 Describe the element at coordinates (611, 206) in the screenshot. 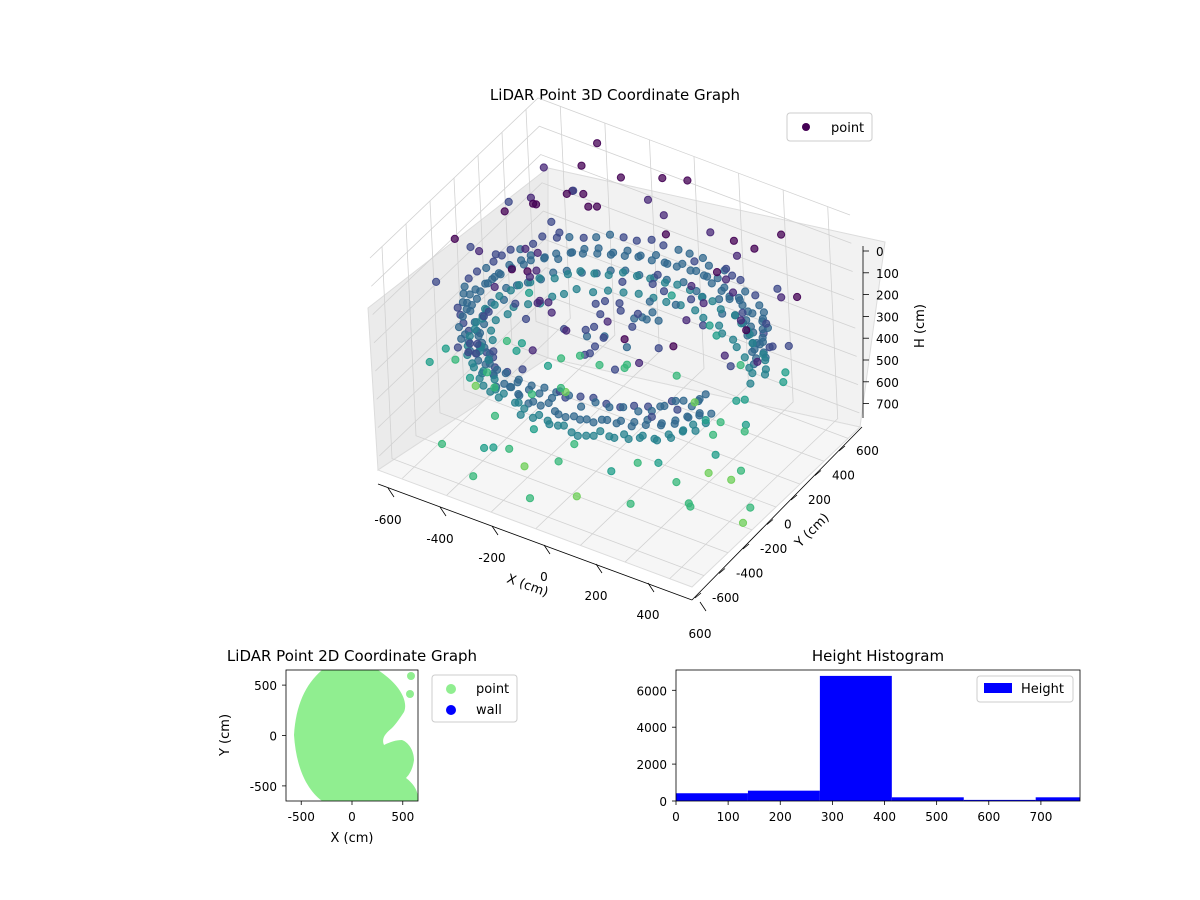

I see `grid-line-z` at that location.